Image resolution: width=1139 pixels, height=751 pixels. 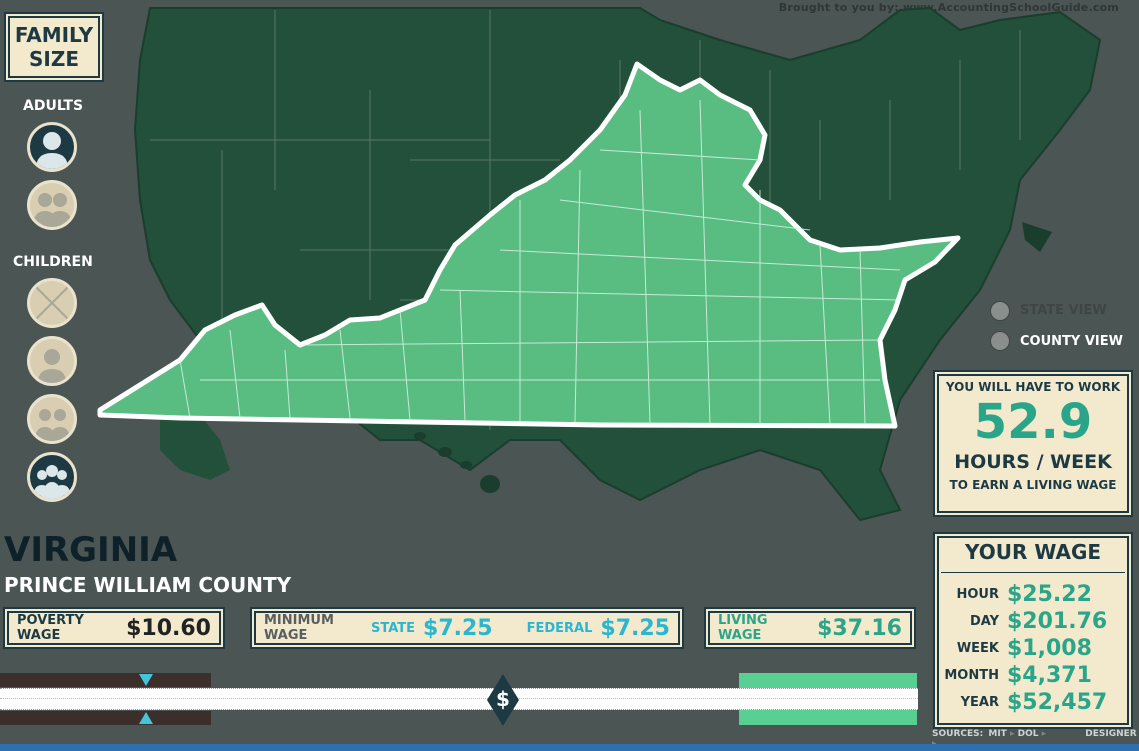 What do you see at coordinates (299, 628) in the screenshot?
I see `minimum-wage-label: MINIMUM WAGE` at bounding box center [299, 628].